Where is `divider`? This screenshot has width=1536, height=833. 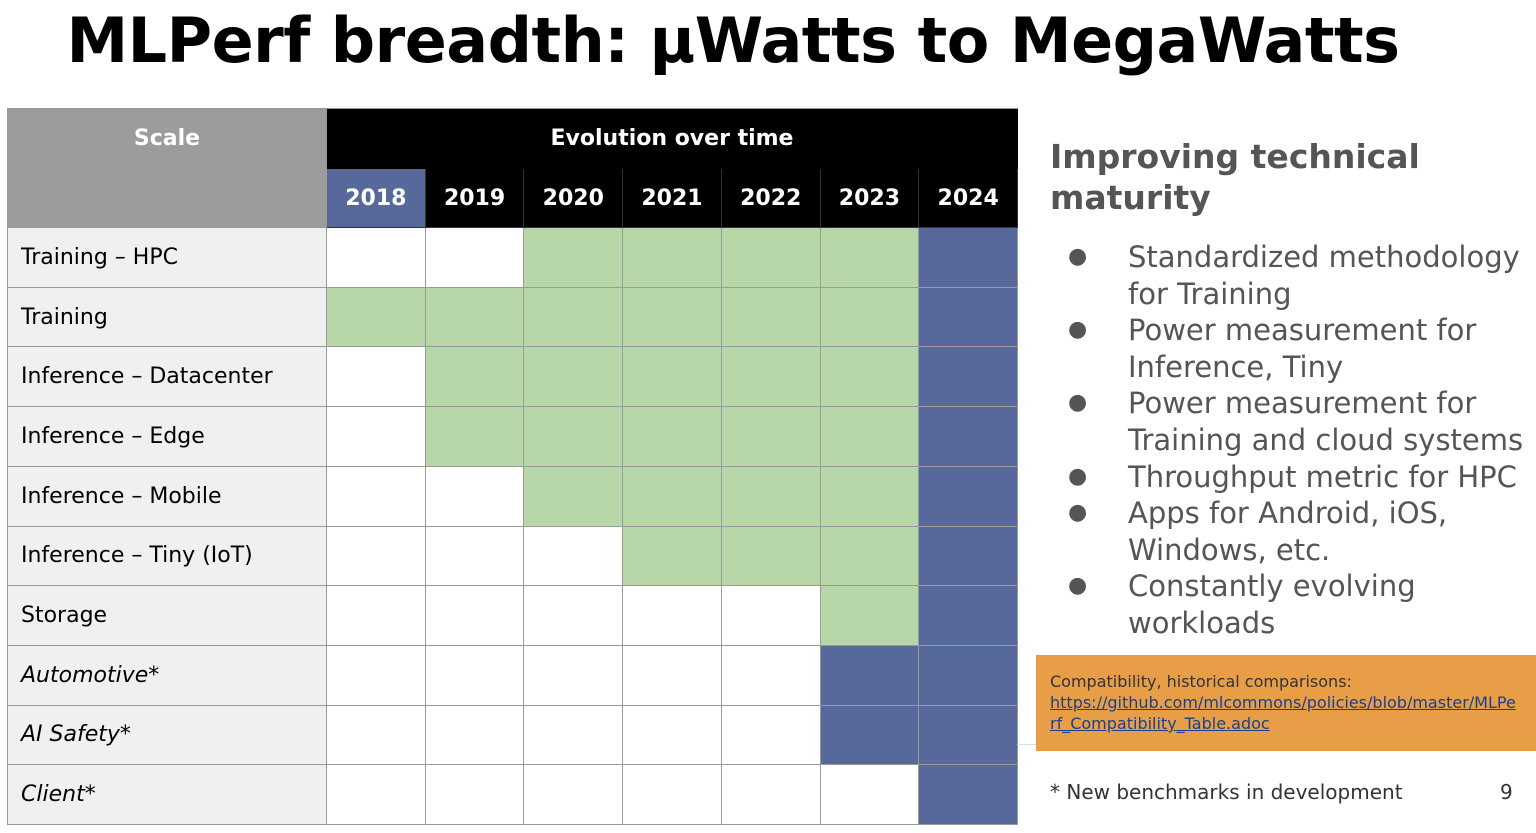 divider is located at coordinates (1026, 744).